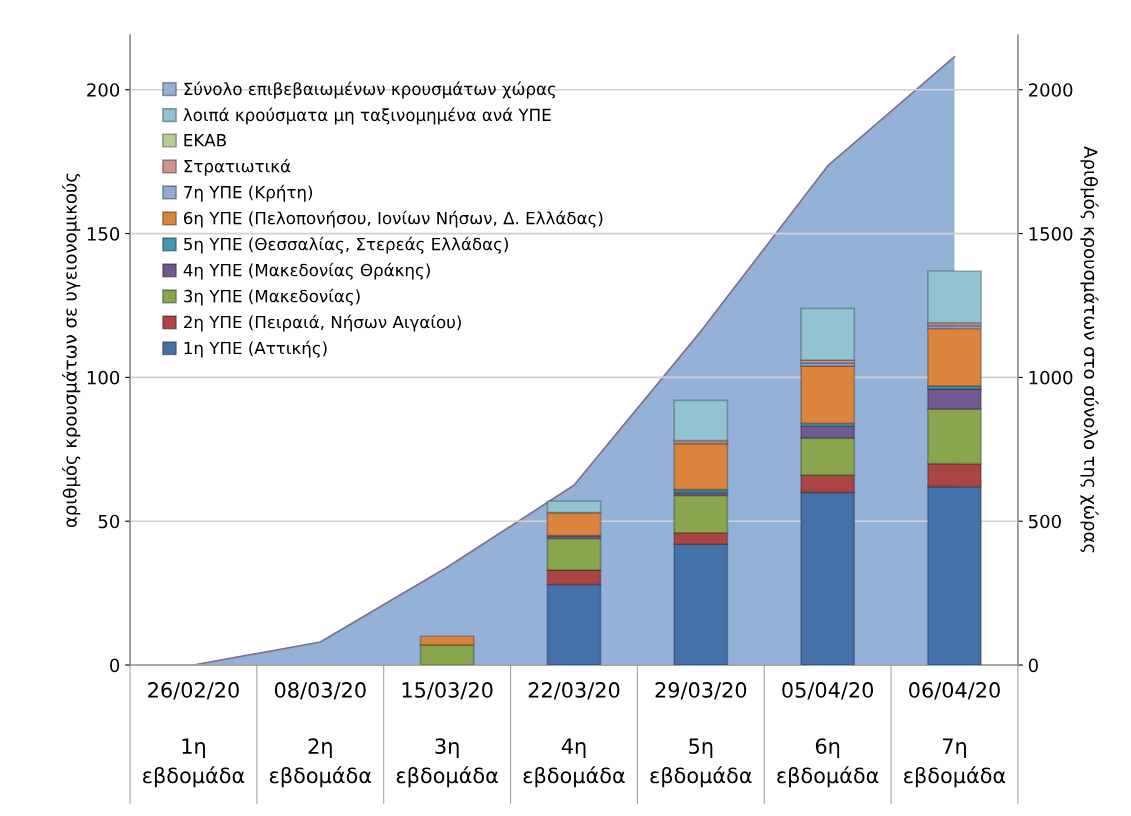 The width and height of the screenshot is (1131, 816). I want to click on y-tick-label: 200, so click(103, 90).